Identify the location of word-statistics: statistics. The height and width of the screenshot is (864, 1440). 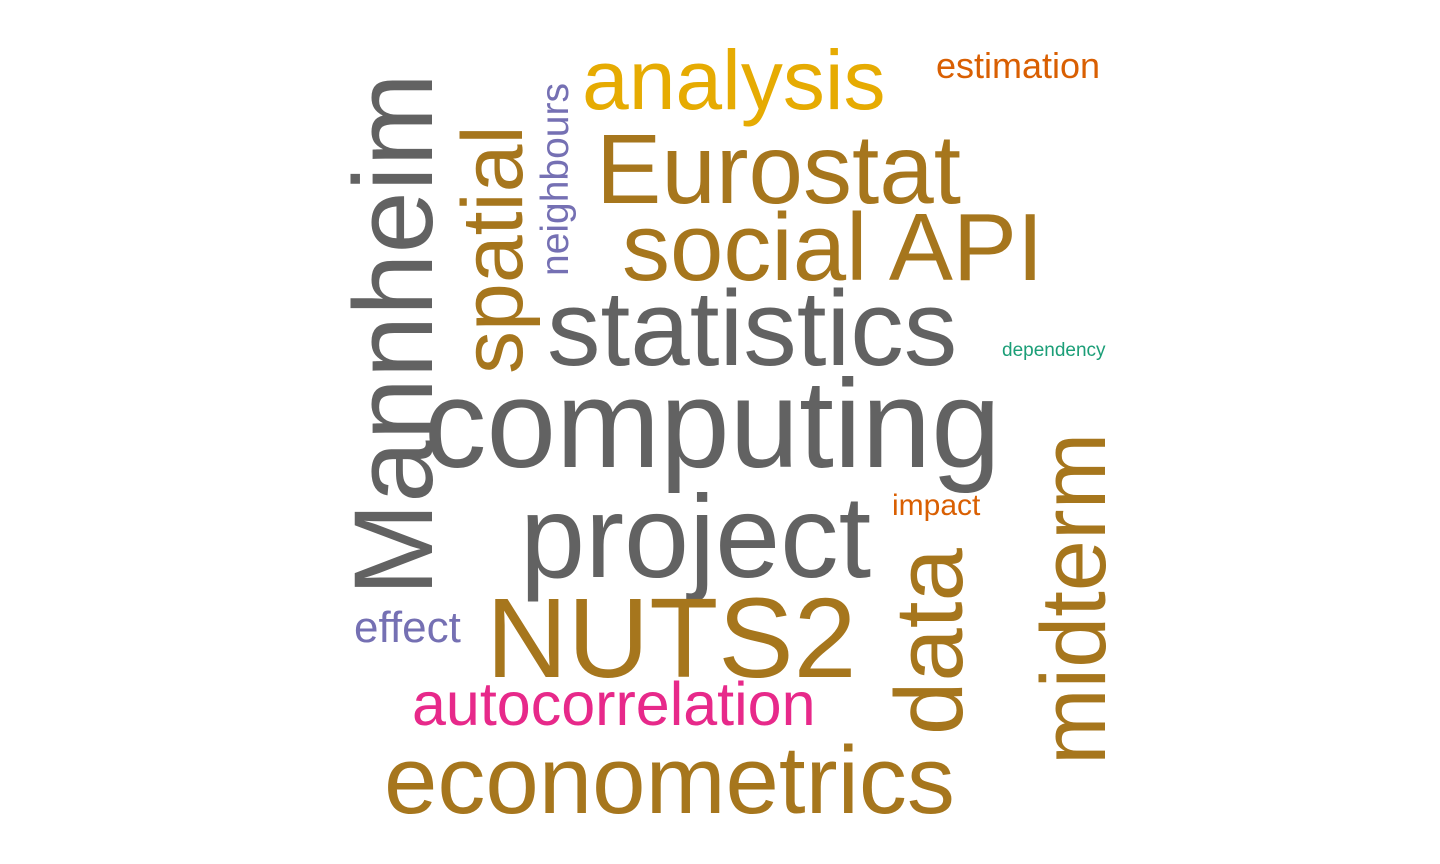
(752, 328).